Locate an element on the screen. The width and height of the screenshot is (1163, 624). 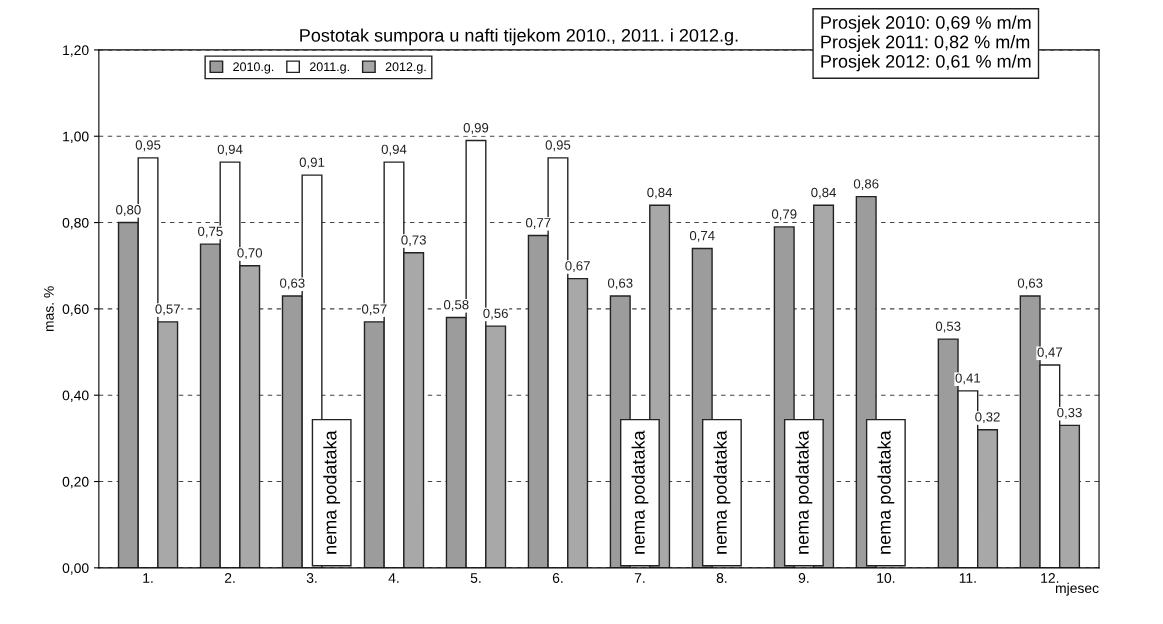
data-label: 0,77 is located at coordinates (538, 223).